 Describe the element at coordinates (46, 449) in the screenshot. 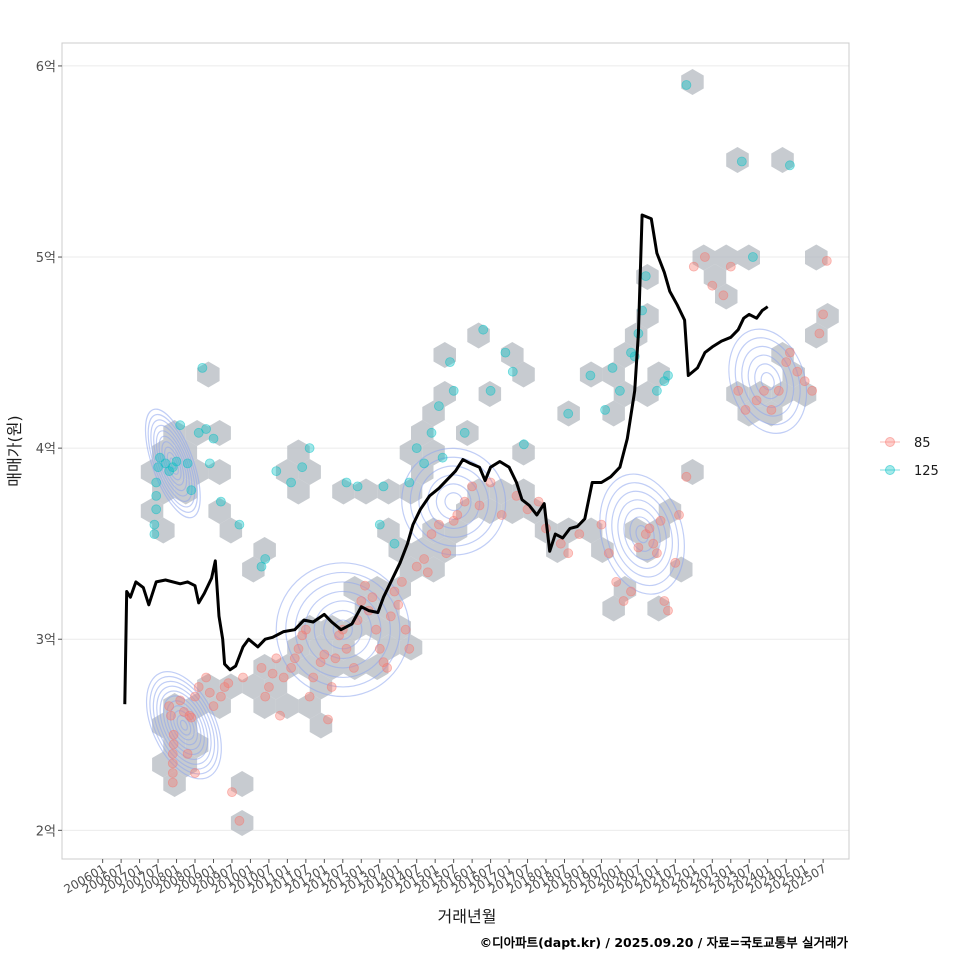

I see `y-tick-label: 4억` at that location.